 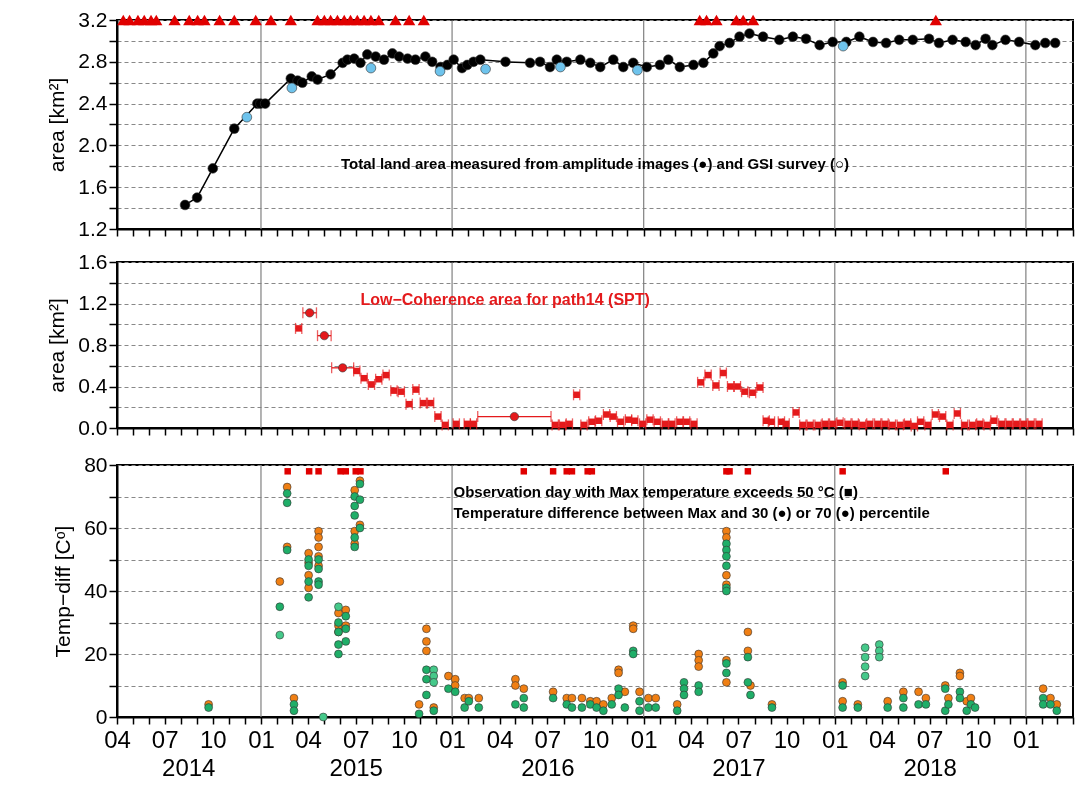 I want to click on x2-tick-label: 2016, so click(x=548, y=767).